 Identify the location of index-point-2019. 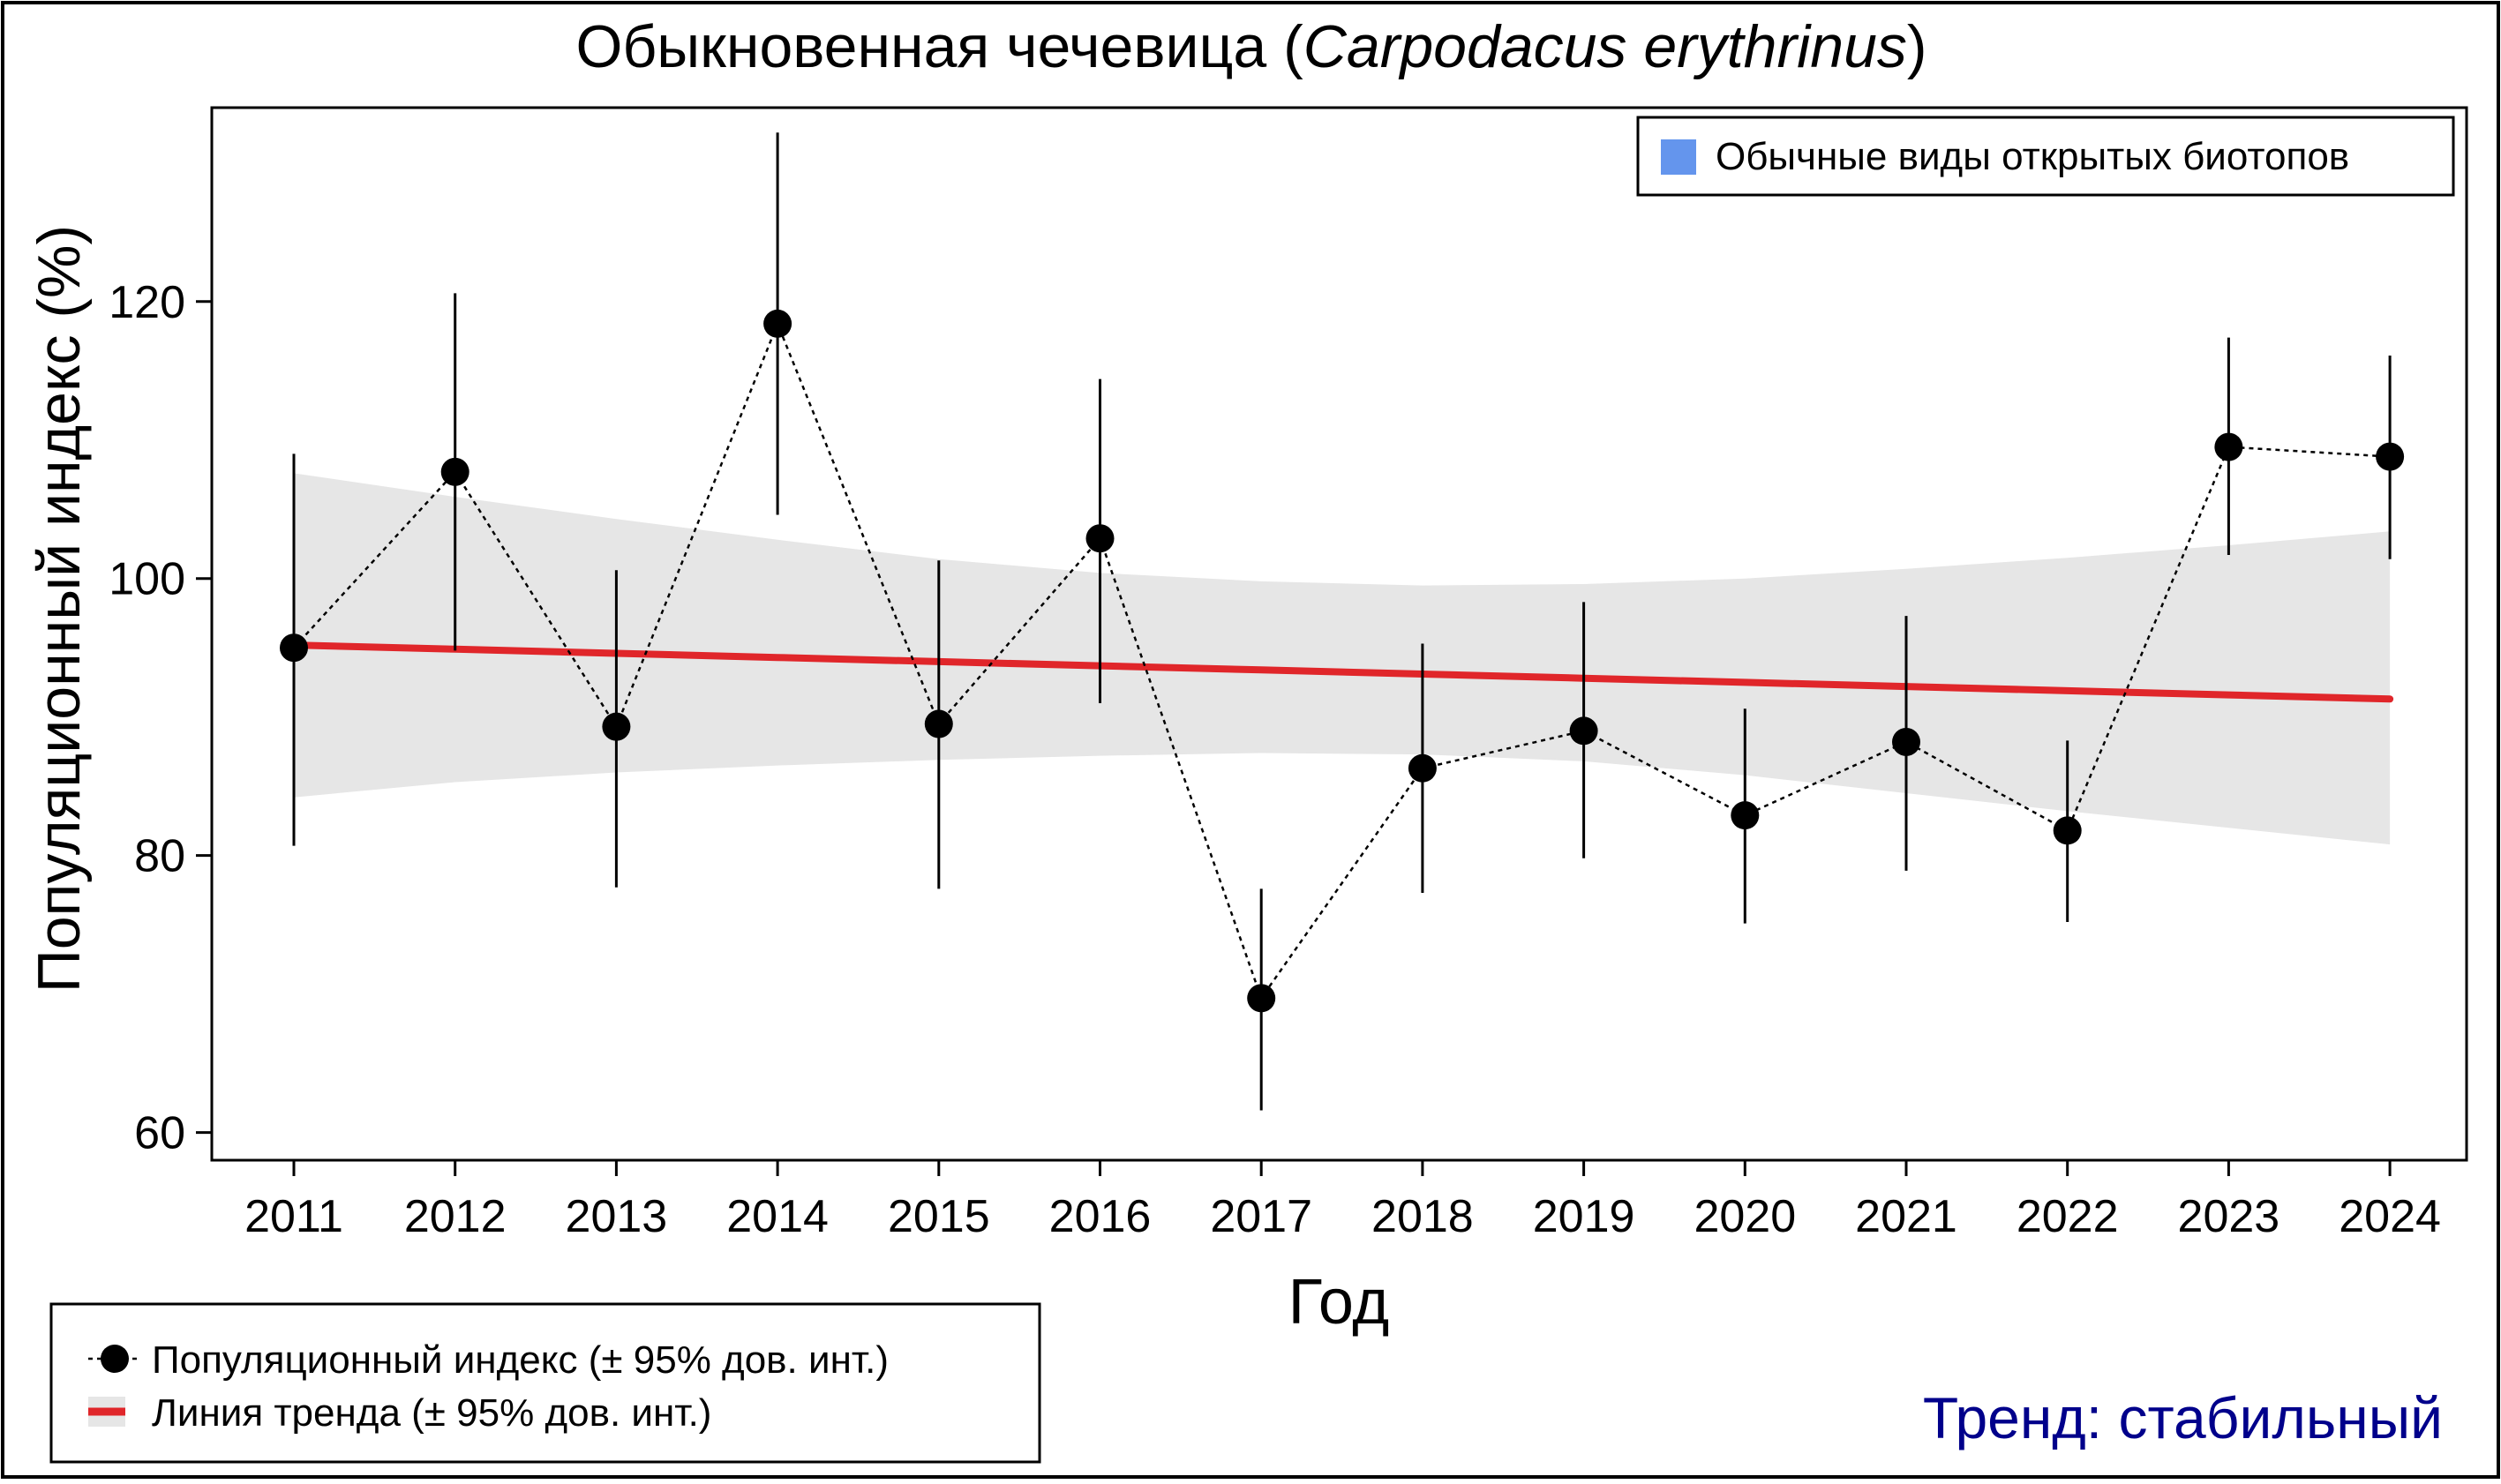
(1583, 731).